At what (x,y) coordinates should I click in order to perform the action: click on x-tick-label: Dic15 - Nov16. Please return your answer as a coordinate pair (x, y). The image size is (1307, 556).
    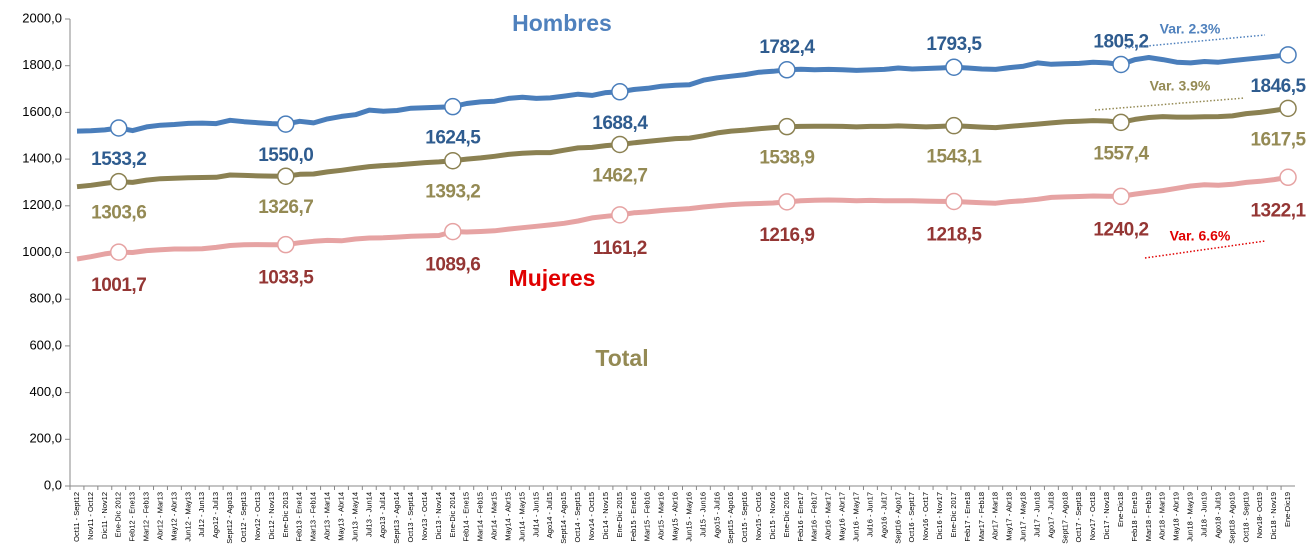
    Looking at the image, I should click on (772, 516).